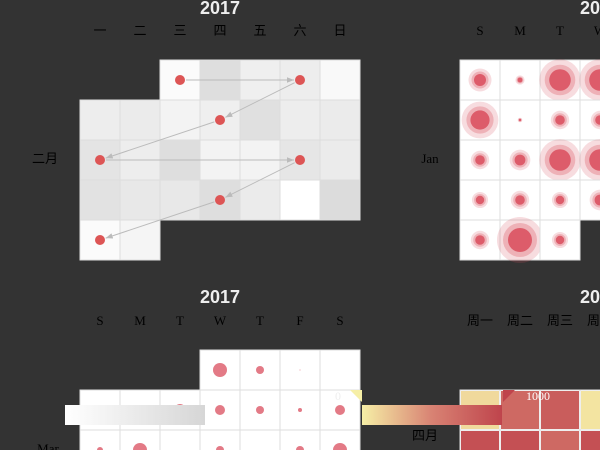 The image size is (600, 450). I want to click on month-label: Jan, so click(430, 158).